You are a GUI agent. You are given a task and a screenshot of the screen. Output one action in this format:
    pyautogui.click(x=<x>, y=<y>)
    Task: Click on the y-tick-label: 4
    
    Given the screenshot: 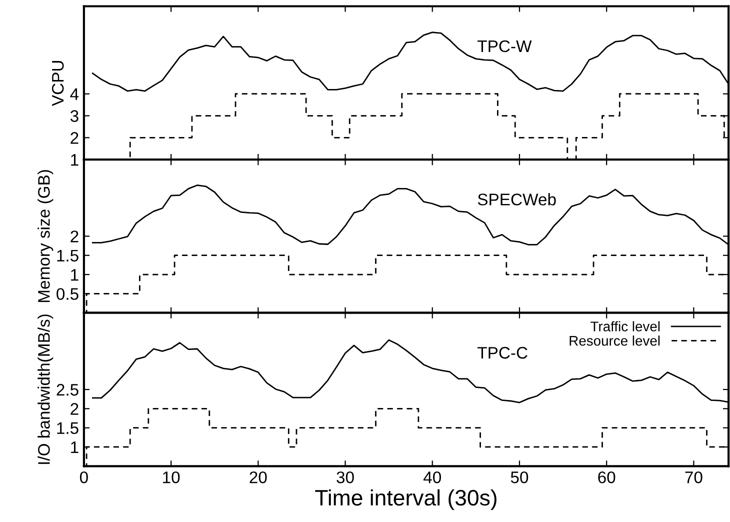 What is the action you would take?
    pyautogui.click(x=74, y=94)
    